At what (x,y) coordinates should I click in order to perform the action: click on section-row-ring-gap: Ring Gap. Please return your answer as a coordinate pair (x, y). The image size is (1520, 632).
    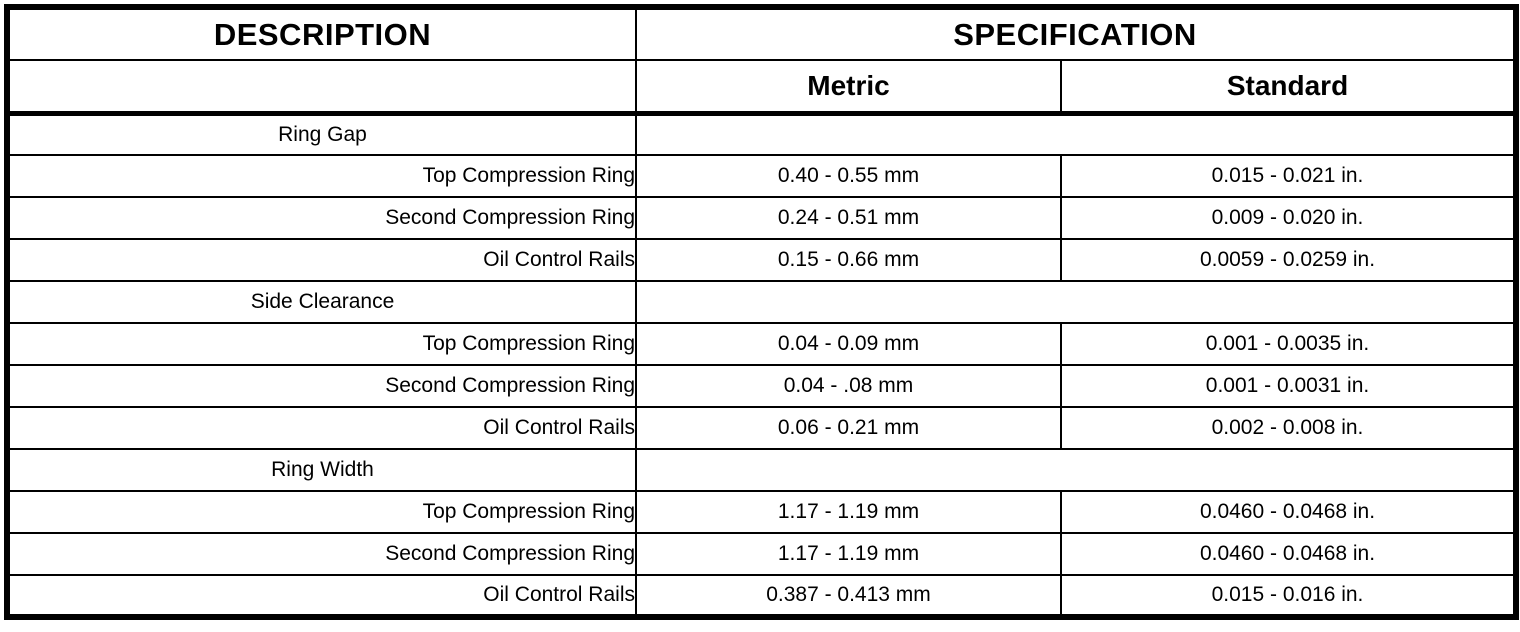
    Looking at the image, I should click on (762, 134).